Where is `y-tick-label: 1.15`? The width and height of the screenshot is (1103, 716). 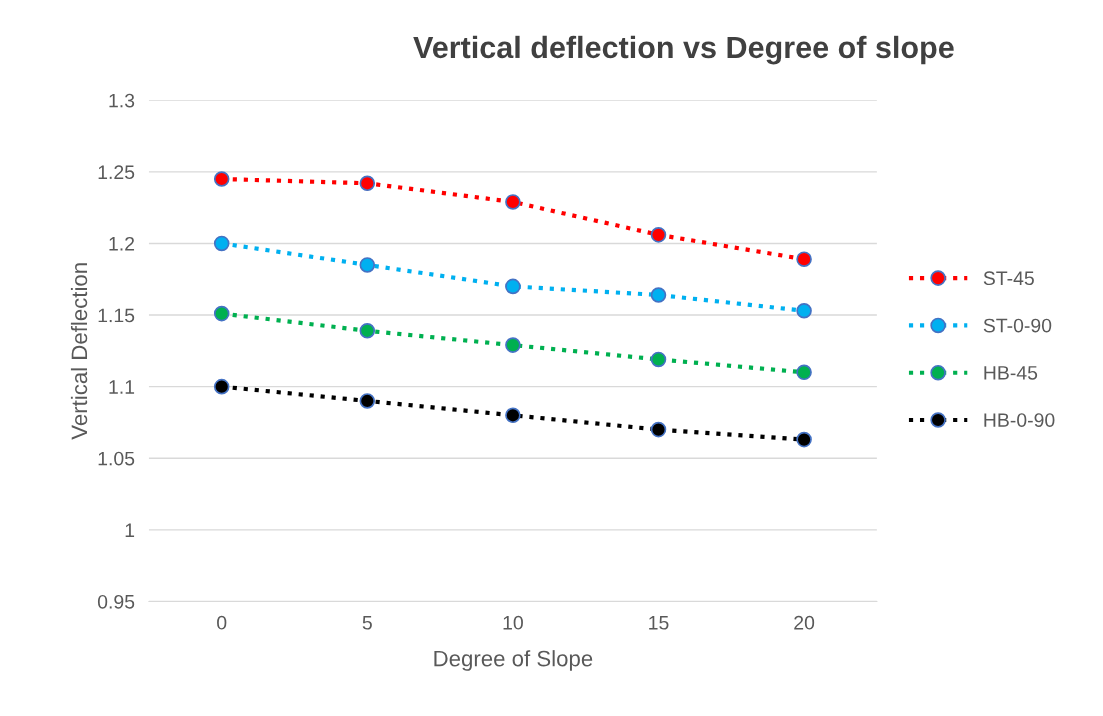 y-tick-label: 1.15 is located at coordinates (116, 315).